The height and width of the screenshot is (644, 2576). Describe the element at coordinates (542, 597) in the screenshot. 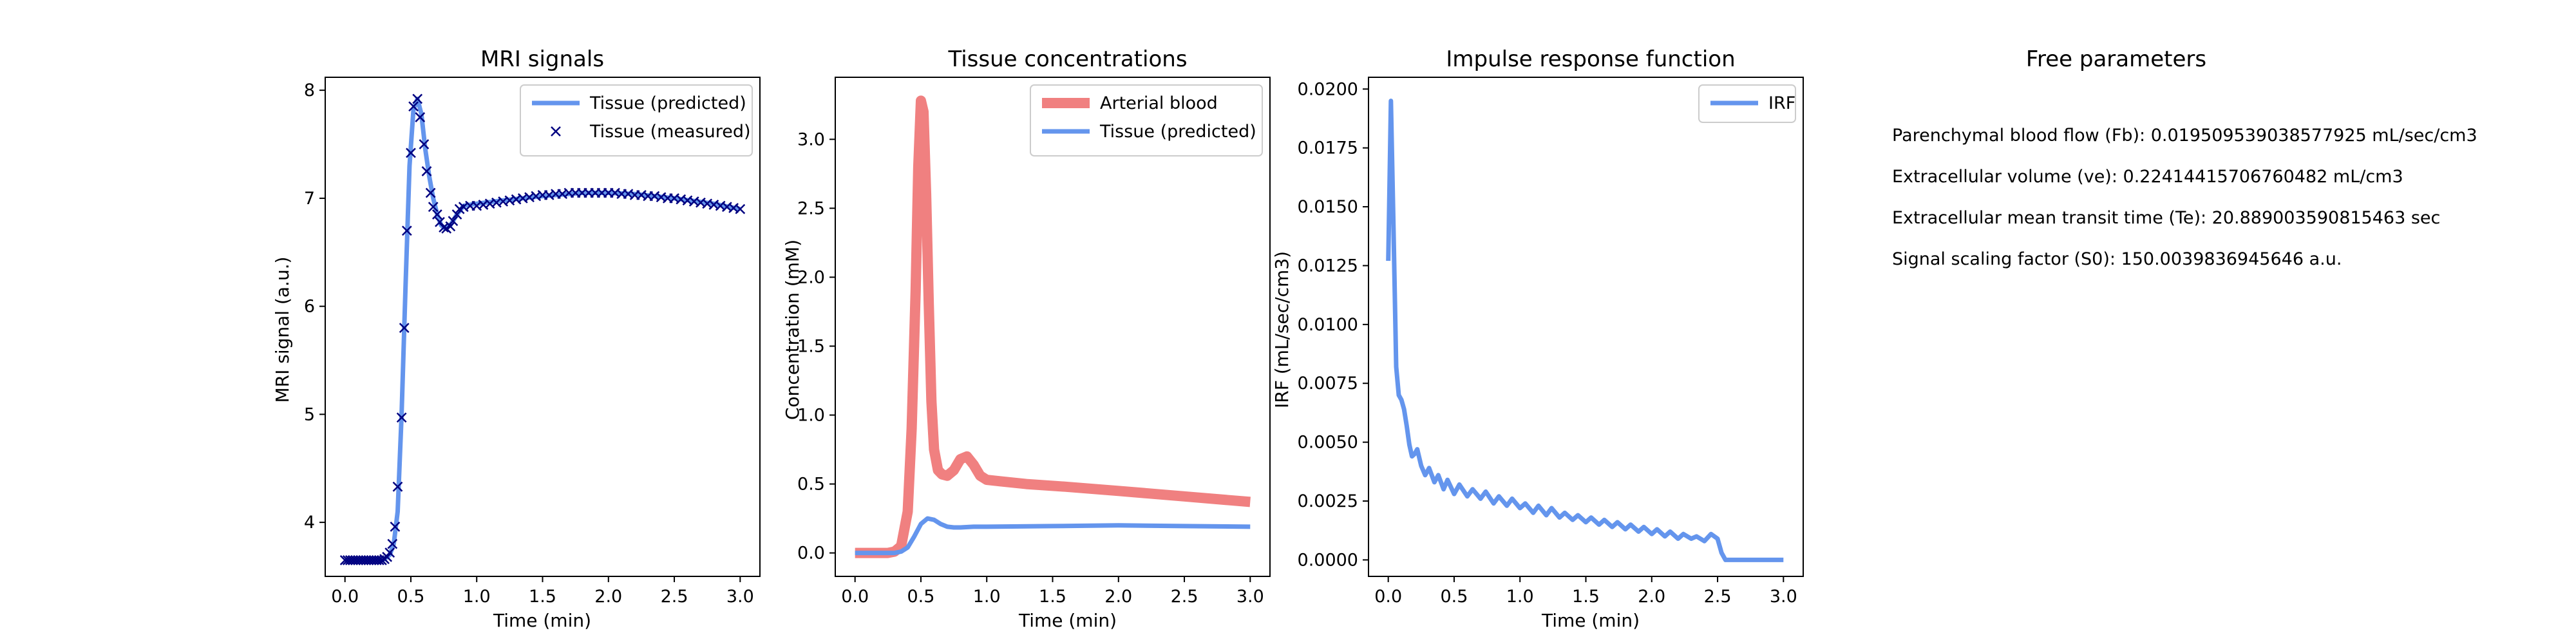

I see `mri-signals-x-tick-label: 1.5` at that location.